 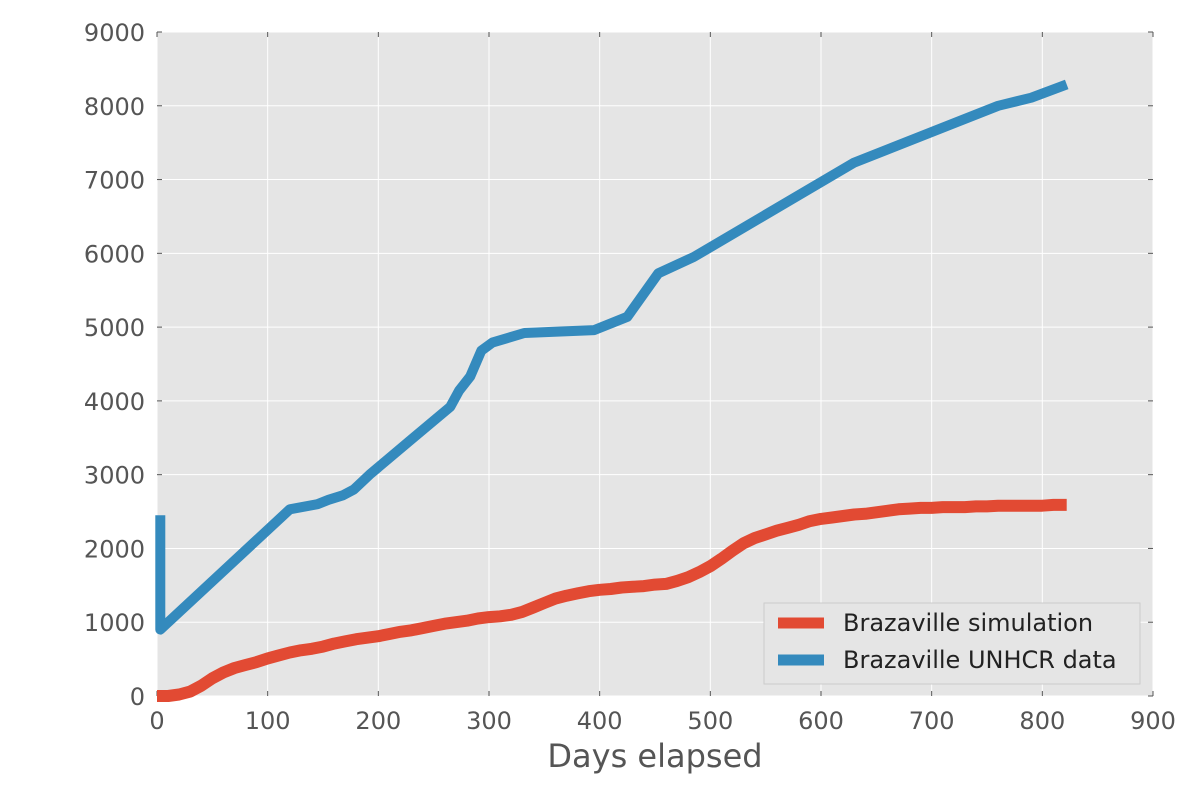 What do you see at coordinates (662, 721) in the screenshot?
I see `x-tick-labels: 0 100 200 300 400 500 600 700 800 900` at bounding box center [662, 721].